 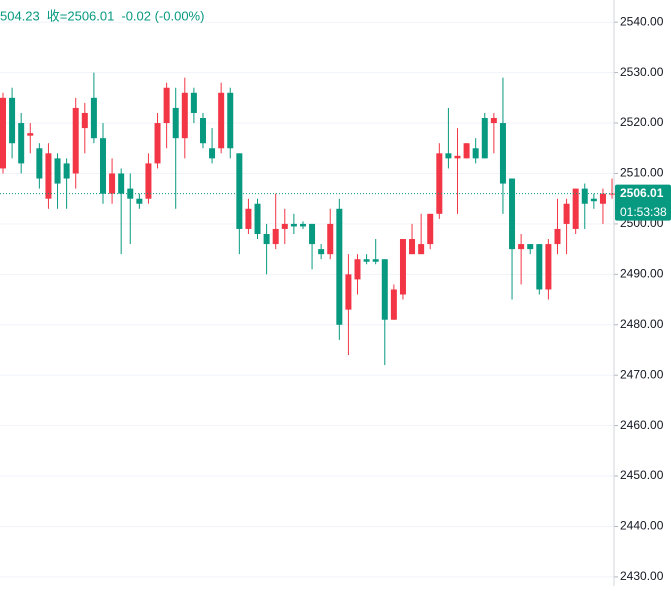 I want to click on ohlc-readout: 504.23, so click(x=20, y=15).